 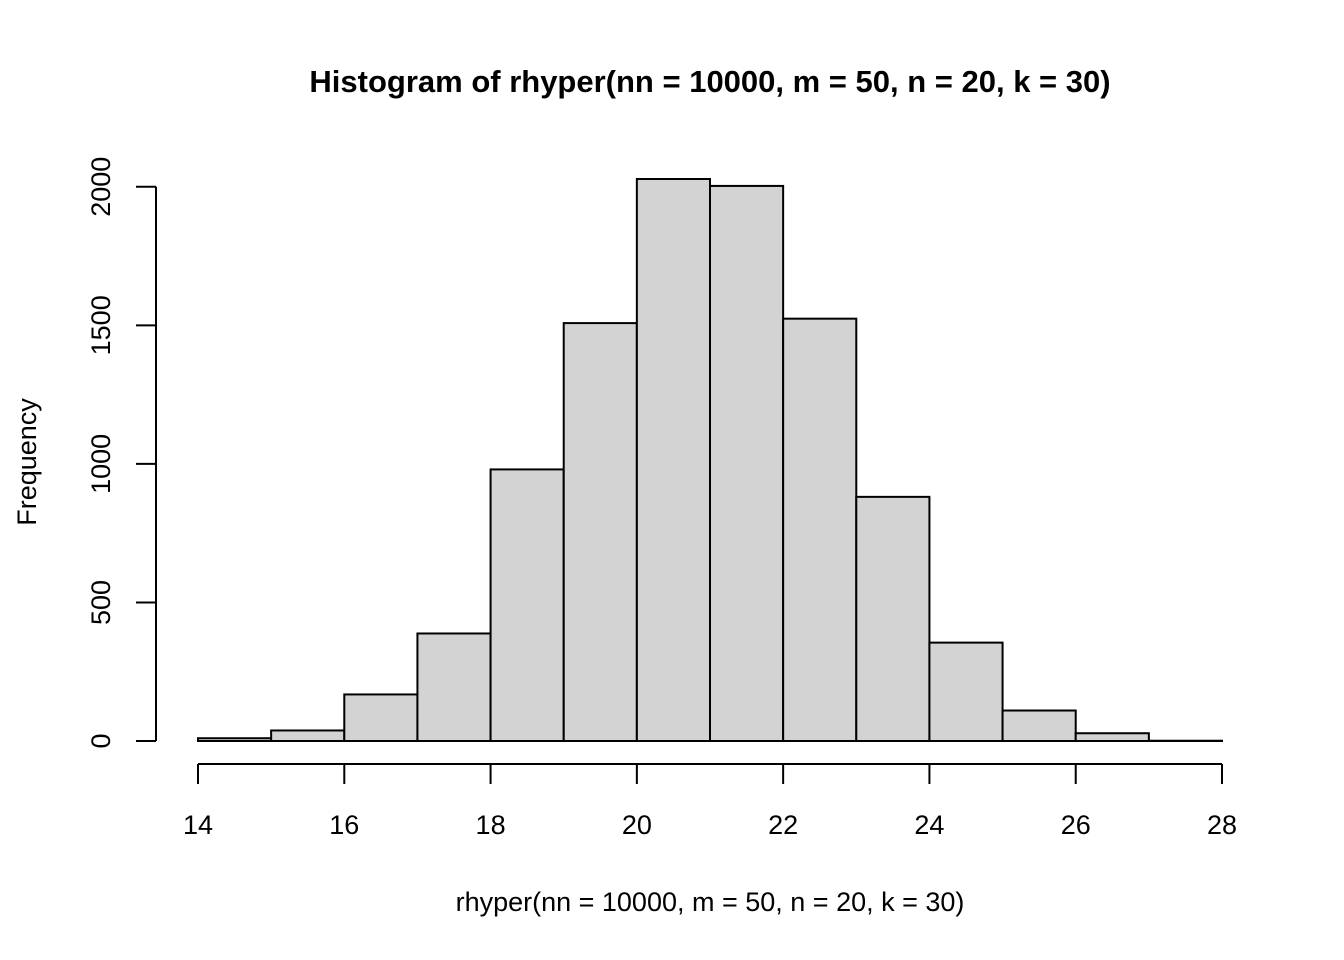 What do you see at coordinates (637, 825) in the screenshot?
I see `x-tick-label-3: 20` at bounding box center [637, 825].